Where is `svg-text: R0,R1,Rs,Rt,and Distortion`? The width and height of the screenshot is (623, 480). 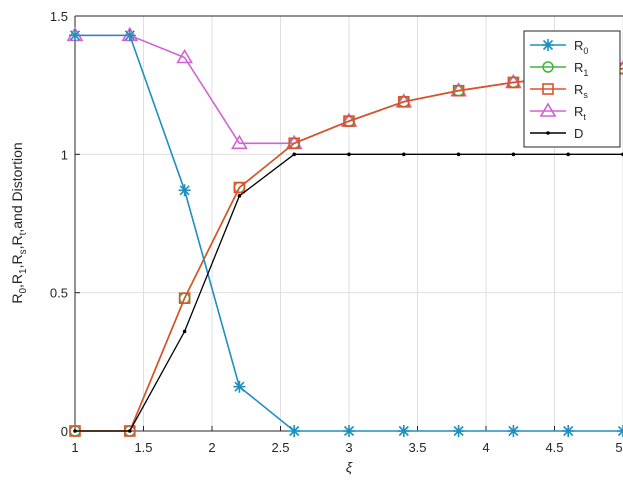 svg-text: R0,R1,Rs,Rt,and Distortion is located at coordinates (19, 222).